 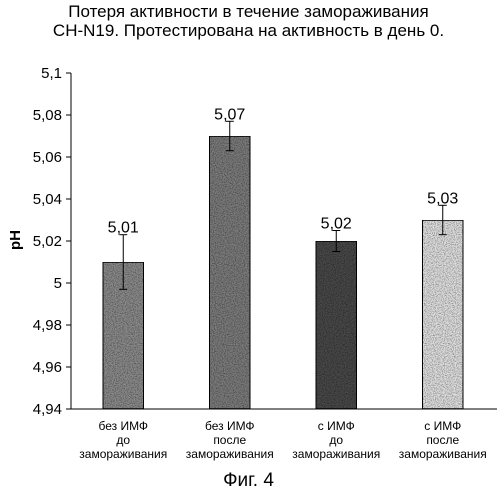 What do you see at coordinates (47, 325) in the screenshot?
I see `y-tick-label: 4,98` at bounding box center [47, 325].